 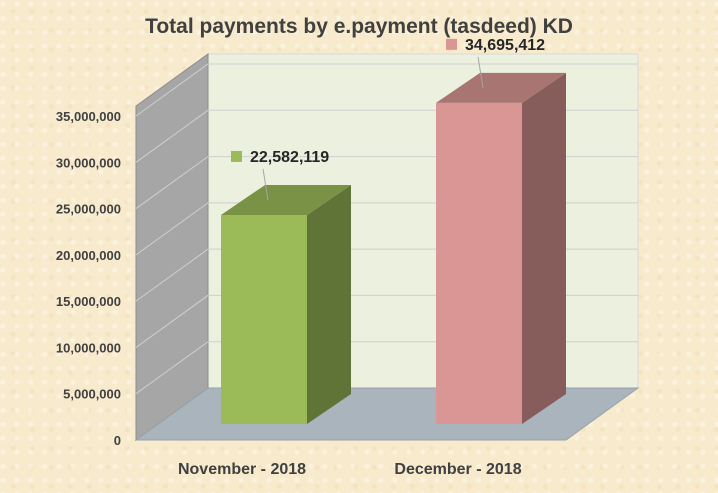 What do you see at coordinates (117, 440) in the screenshot?
I see `y-tick-label: 0` at bounding box center [117, 440].